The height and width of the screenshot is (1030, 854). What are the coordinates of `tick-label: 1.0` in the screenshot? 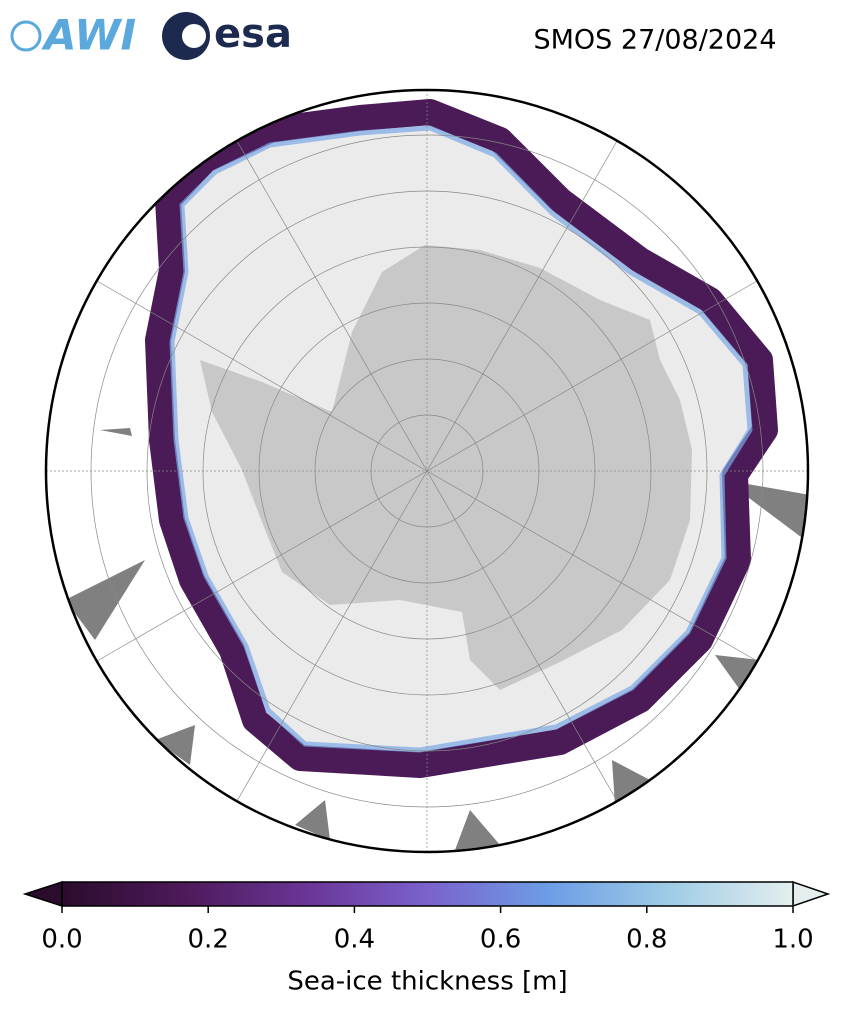 It's located at (792, 940).